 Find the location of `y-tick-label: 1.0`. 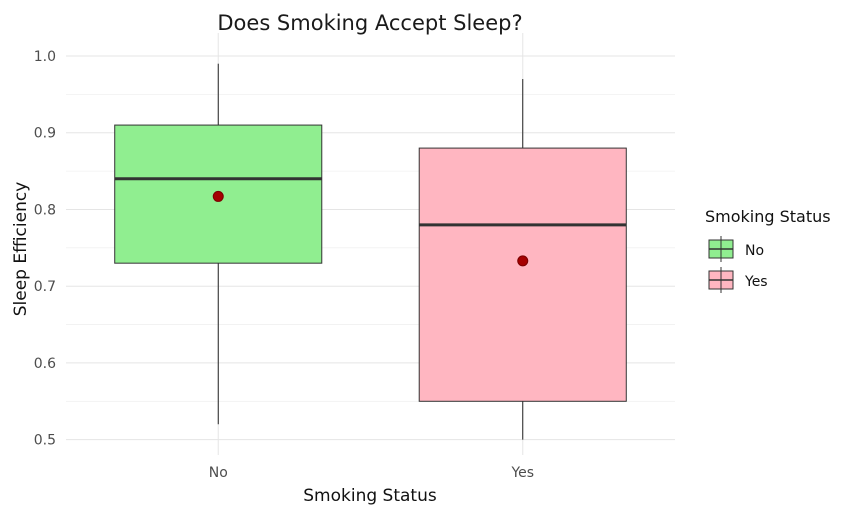

y-tick-label: 1.0 is located at coordinates (45, 57).